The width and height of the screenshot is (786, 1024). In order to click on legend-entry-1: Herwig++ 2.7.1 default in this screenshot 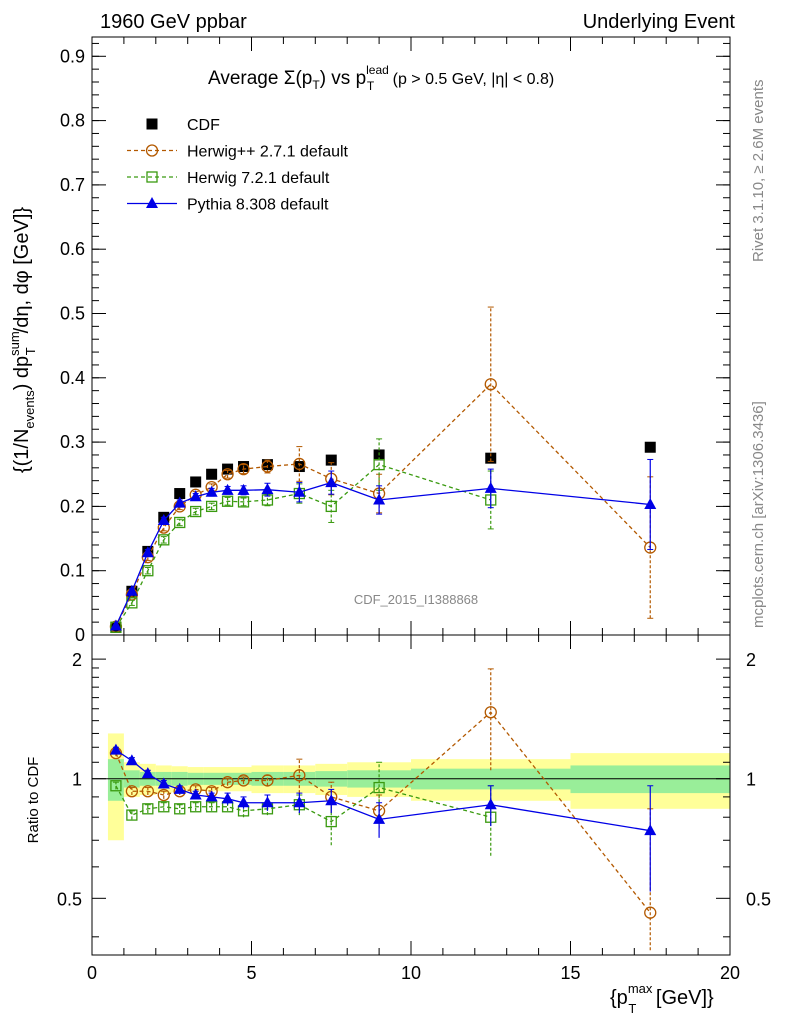, I will do `click(238, 152)`.